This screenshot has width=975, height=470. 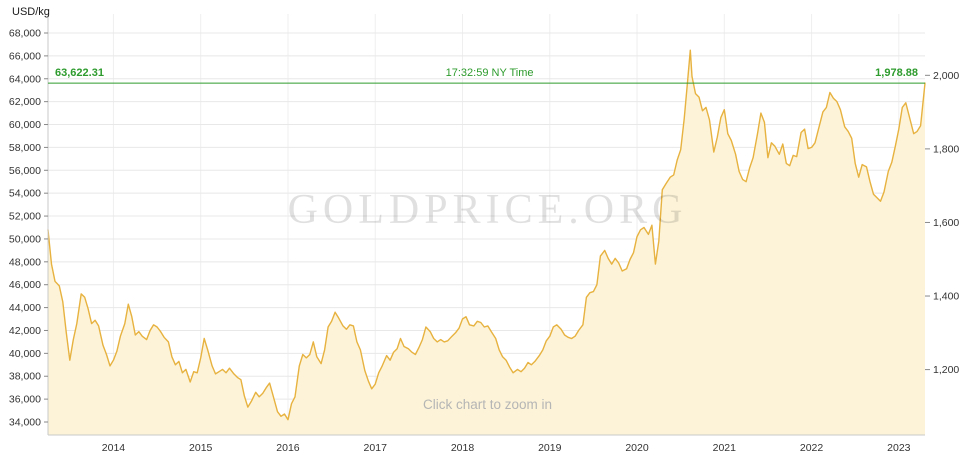 I want to click on x-tick-label: 2018, so click(x=463, y=448).